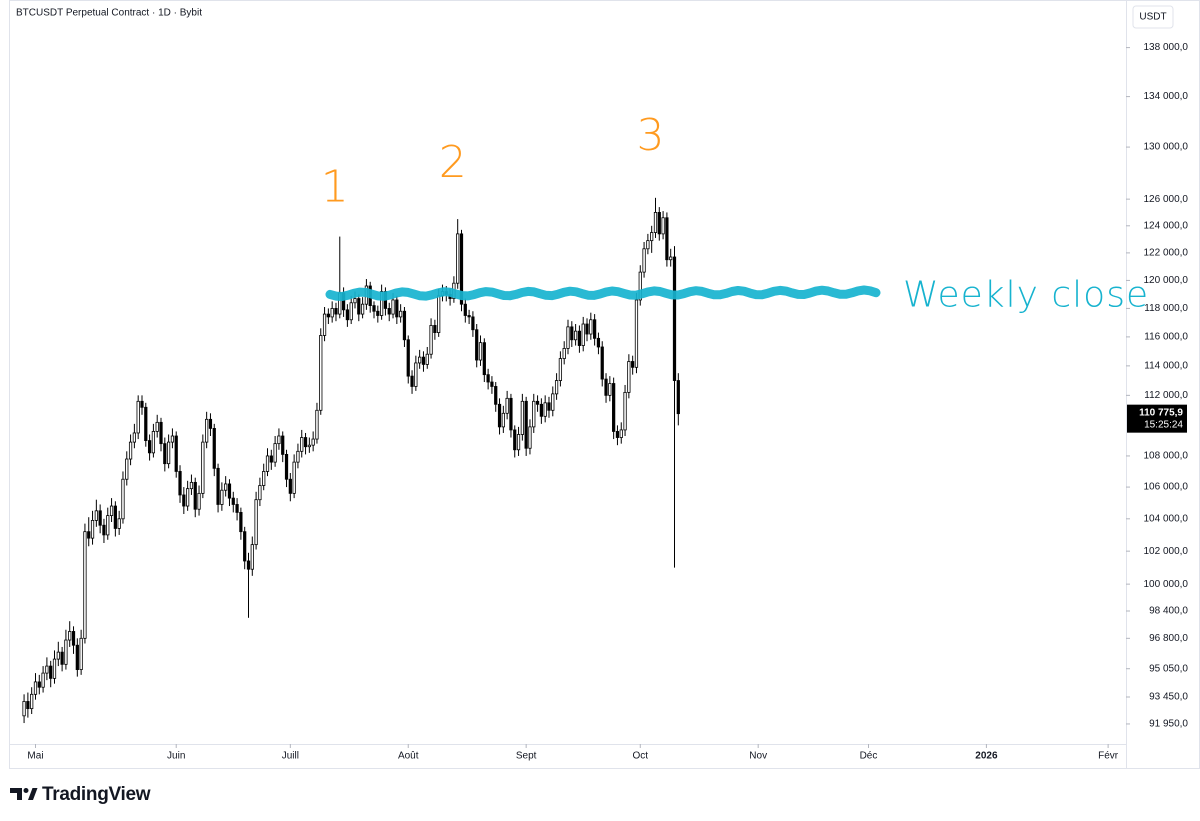 This screenshot has height=821, width=1200. Describe the element at coordinates (96, 794) in the screenshot. I see `brand: TradingView` at that location.